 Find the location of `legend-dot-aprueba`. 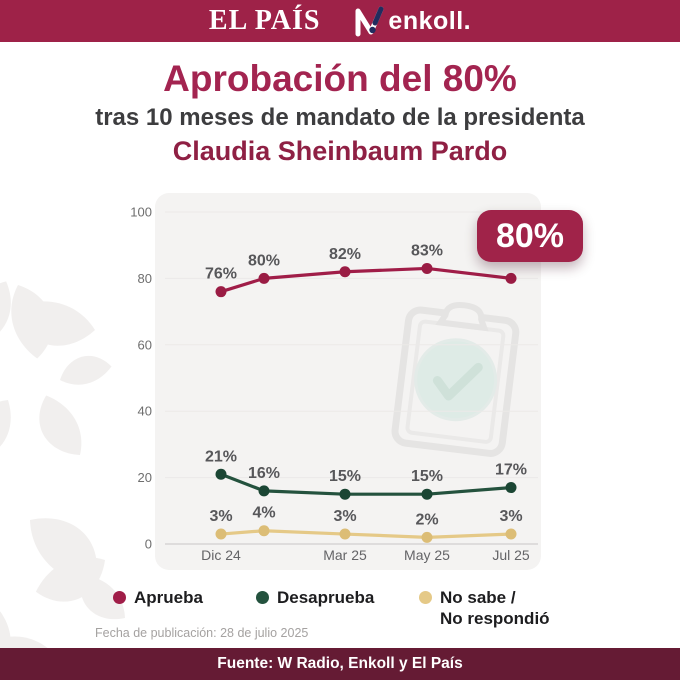

legend-dot-aprueba is located at coordinates (119, 597).